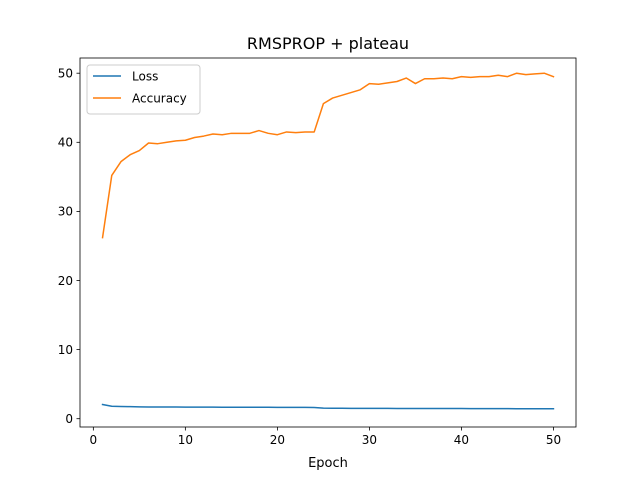 This screenshot has height=484, width=640. What do you see at coordinates (185, 440) in the screenshot?
I see `x-tick-label: 10` at bounding box center [185, 440].